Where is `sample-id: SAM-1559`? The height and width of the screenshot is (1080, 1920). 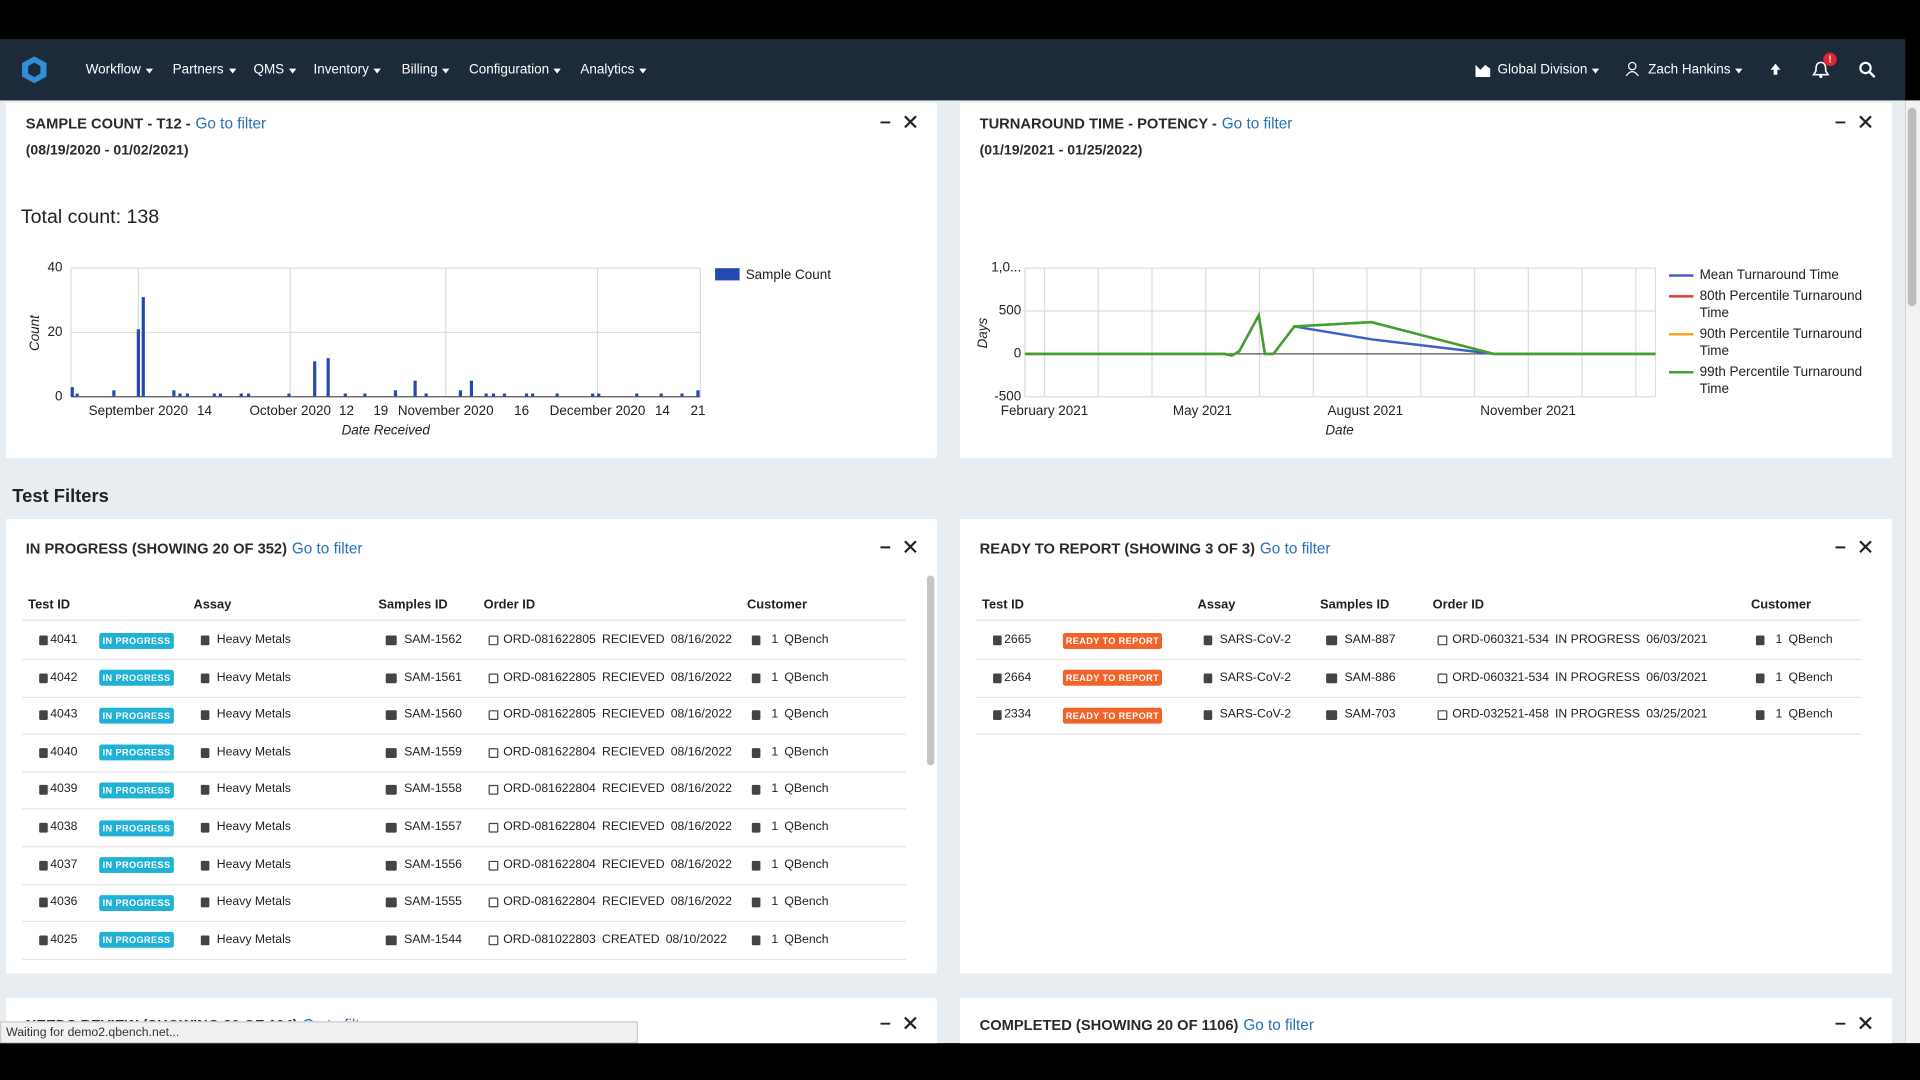
sample-id: SAM-1559 is located at coordinates (433, 752).